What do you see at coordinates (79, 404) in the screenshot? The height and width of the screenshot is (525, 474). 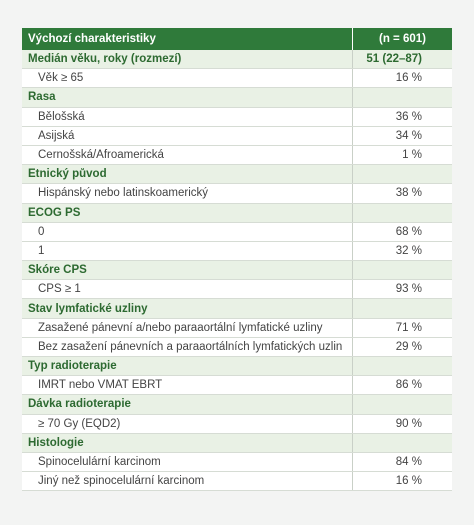 I see `section-title: Dávka radioterapie` at bounding box center [79, 404].